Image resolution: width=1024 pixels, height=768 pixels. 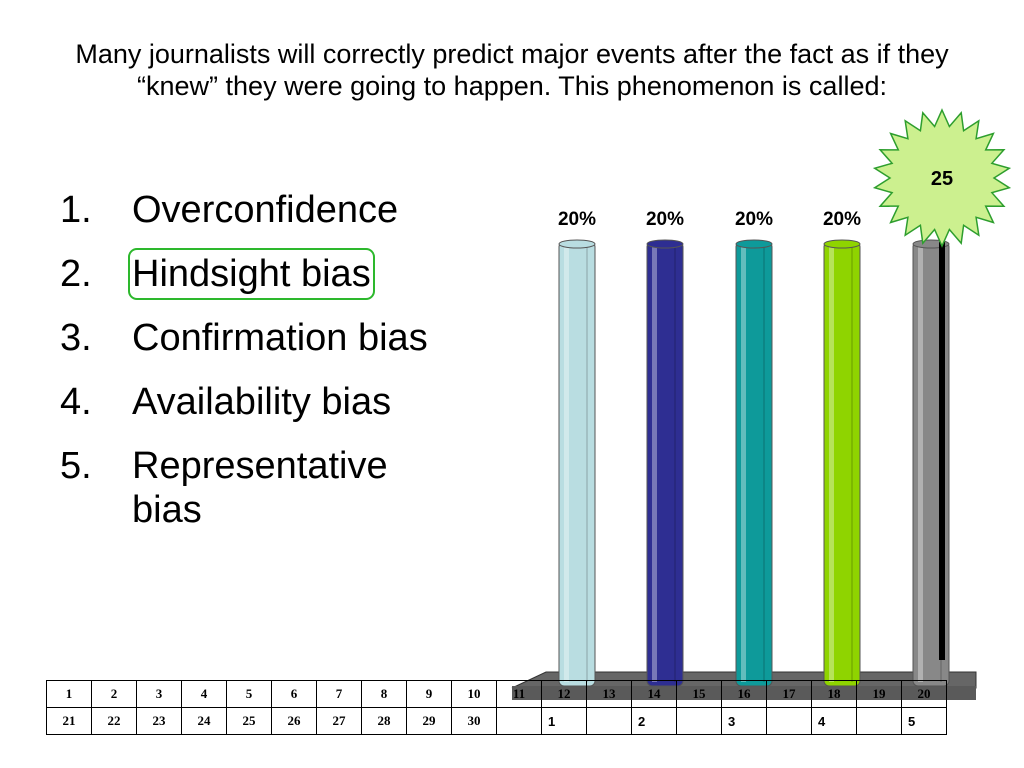 I want to click on answer-number: 5., so click(x=76, y=466).